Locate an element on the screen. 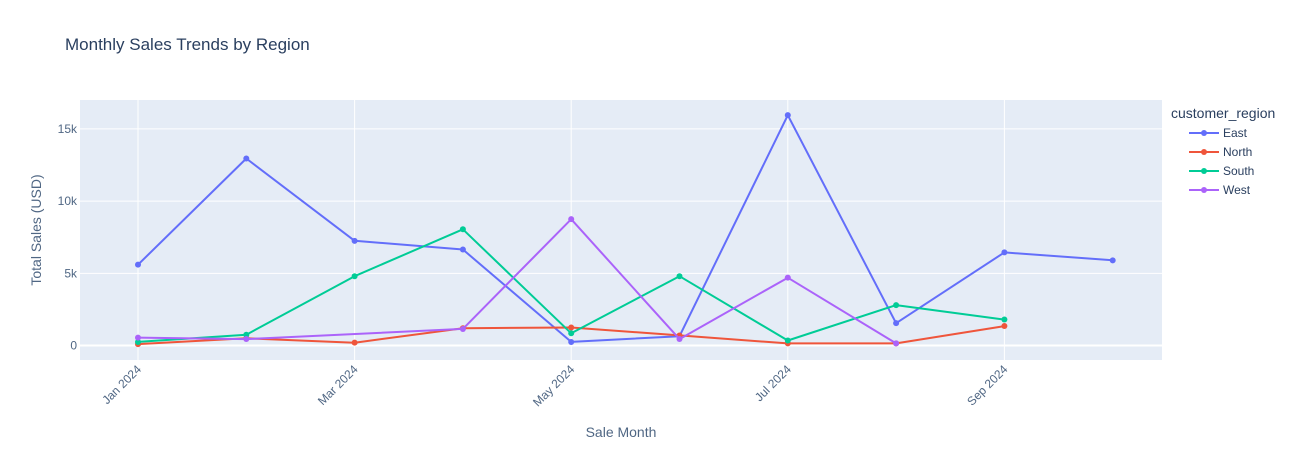  legend-label: North is located at coordinates (1237, 152).